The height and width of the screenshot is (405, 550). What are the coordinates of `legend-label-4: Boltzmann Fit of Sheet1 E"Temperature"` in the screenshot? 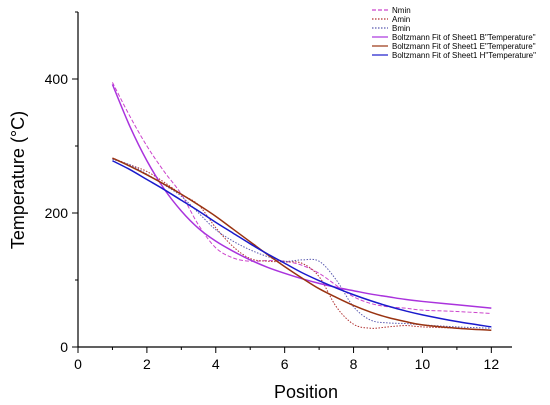 It's located at (464, 46).